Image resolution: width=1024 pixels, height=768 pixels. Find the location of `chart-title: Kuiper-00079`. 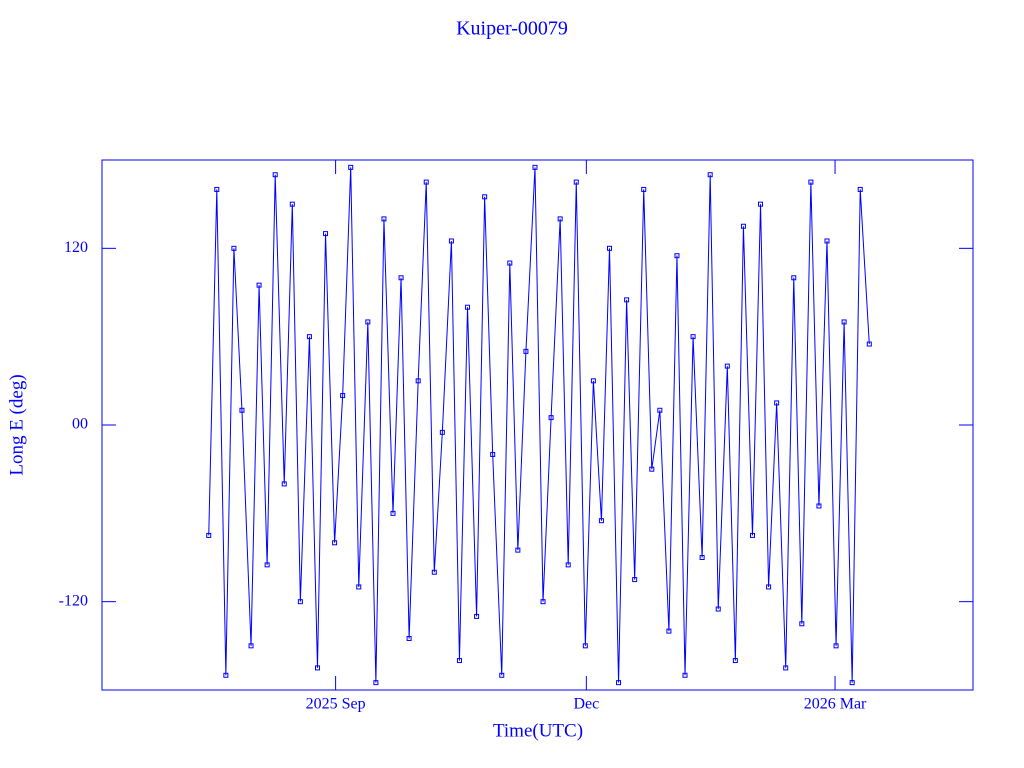

chart-title: Kuiper-00079 is located at coordinates (512, 29).